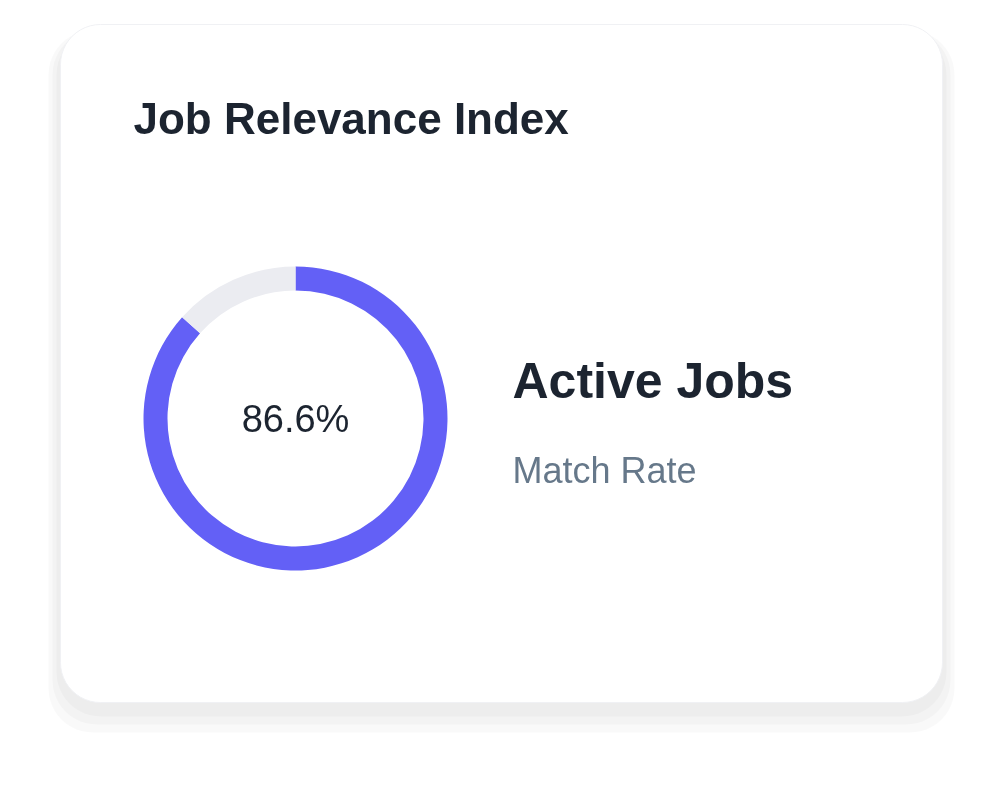 The width and height of the screenshot is (1002, 798). What do you see at coordinates (653, 380) in the screenshot?
I see `text: Active Jobs` at bounding box center [653, 380].